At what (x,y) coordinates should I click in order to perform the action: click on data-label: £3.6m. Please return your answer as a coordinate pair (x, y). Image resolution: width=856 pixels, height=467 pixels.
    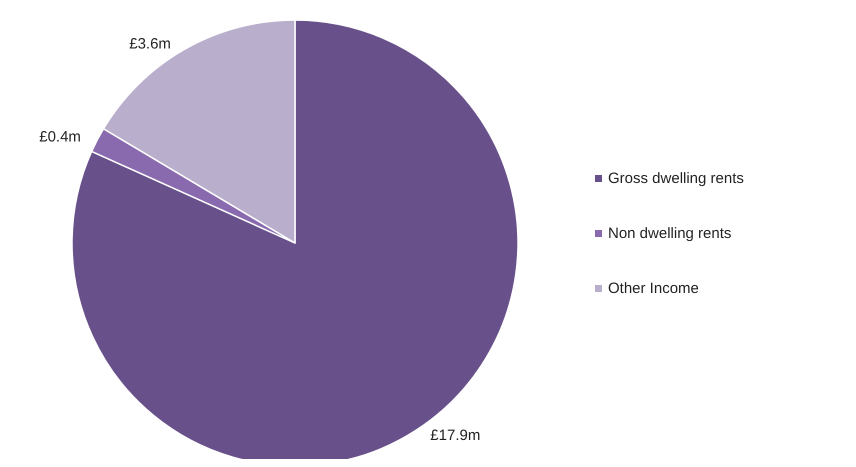
    Looking at the image, I should click on (150, 43).